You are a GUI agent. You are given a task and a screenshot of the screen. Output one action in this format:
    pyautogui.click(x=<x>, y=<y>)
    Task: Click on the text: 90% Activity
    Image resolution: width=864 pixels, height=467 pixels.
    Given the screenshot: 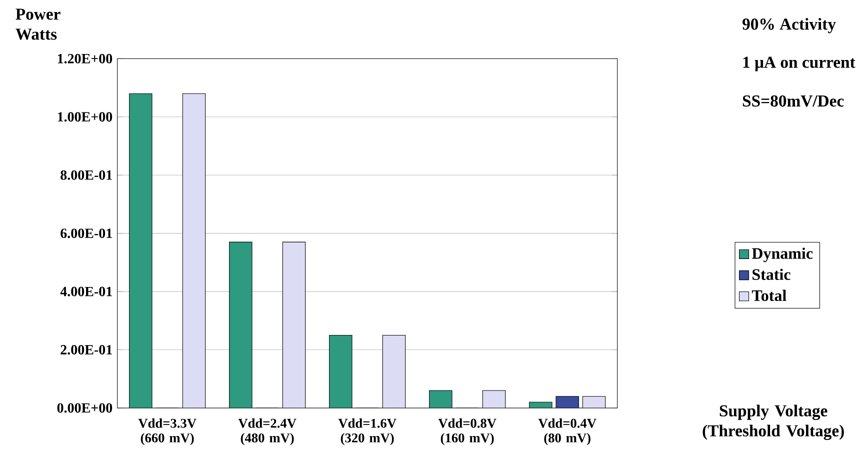 What is the action you would take?
    pyautogui.click(x=789, y=26)
    